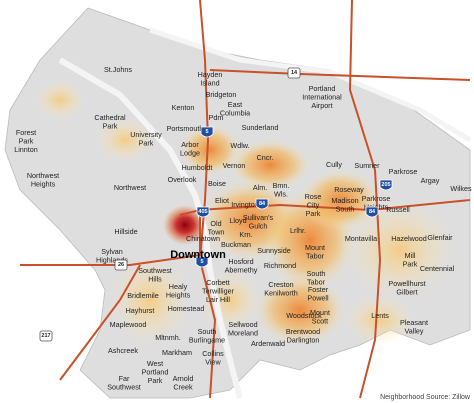 This screenshot has width=474, height=403. What do you see at coordinates (207, 340) in the screenshot?
I see `label-line: Burlingame` at bounding box center [207, 340].